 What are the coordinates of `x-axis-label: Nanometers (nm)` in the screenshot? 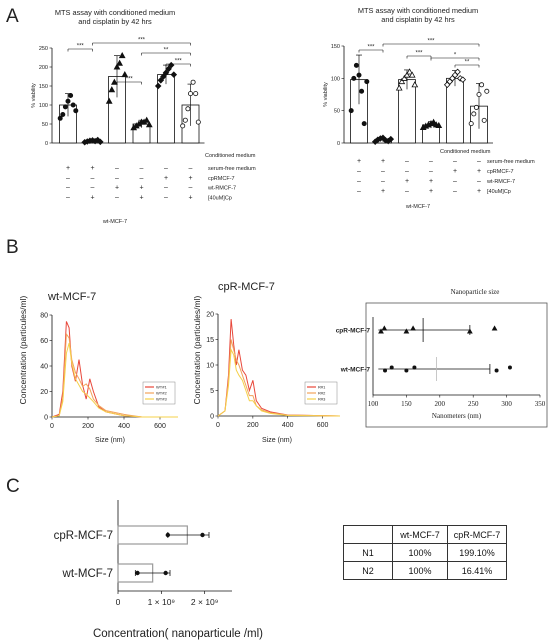 It's located at (457, 416).